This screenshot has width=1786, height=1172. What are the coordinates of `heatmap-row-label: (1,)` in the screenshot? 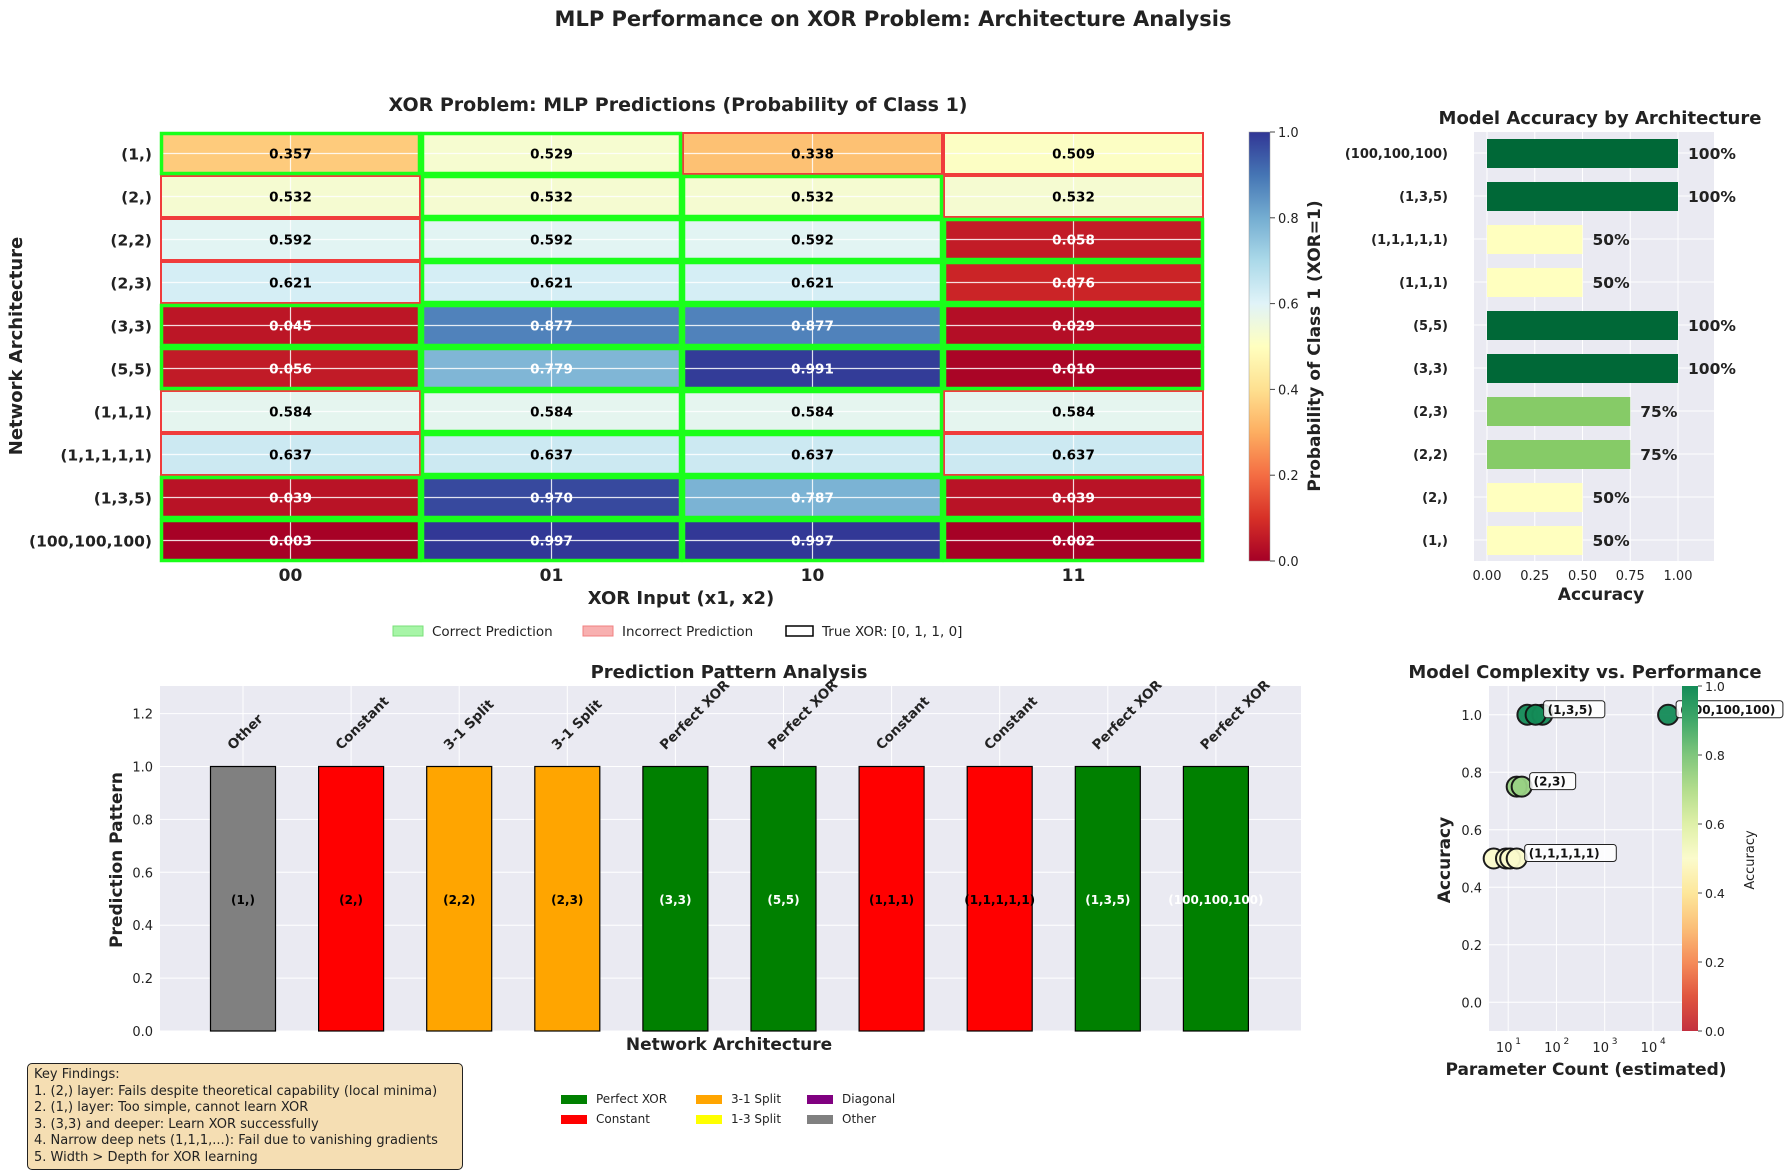 It's located at (136, 155).